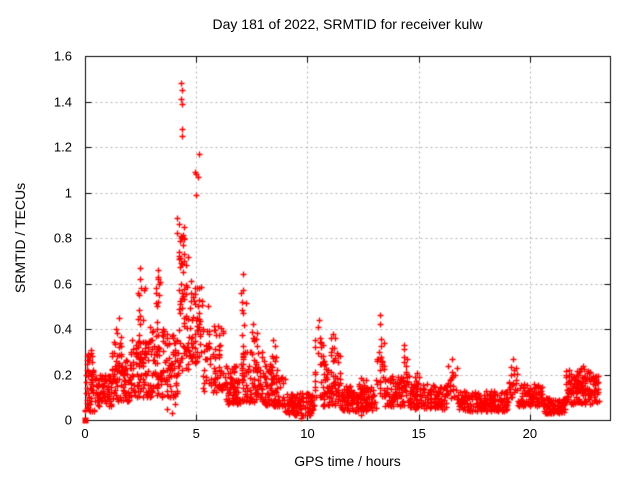  I want to click on y-tick-label: 0.4, so click(62, 329).